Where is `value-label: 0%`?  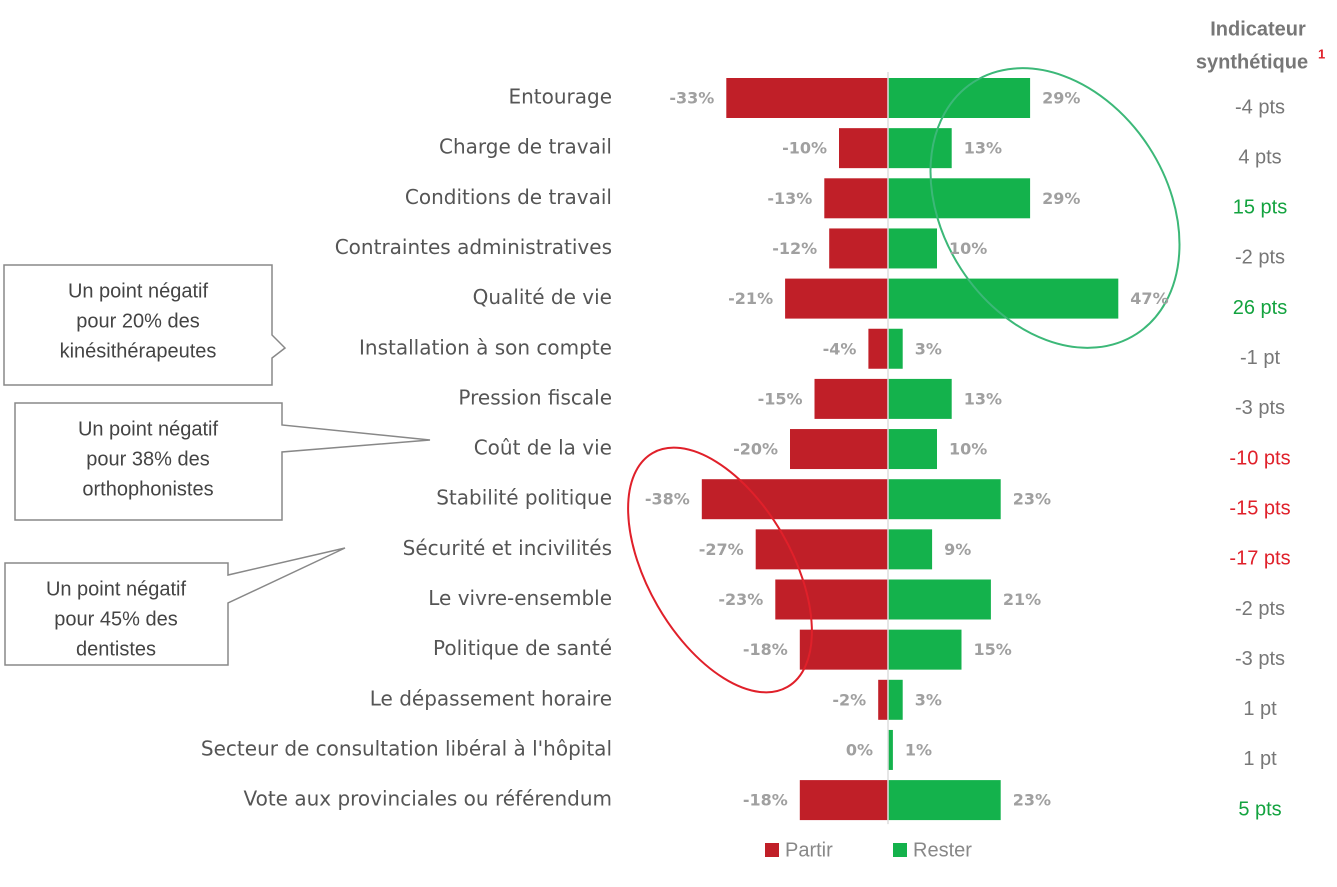
value-label: 0% is located at coordinates (859, 749).